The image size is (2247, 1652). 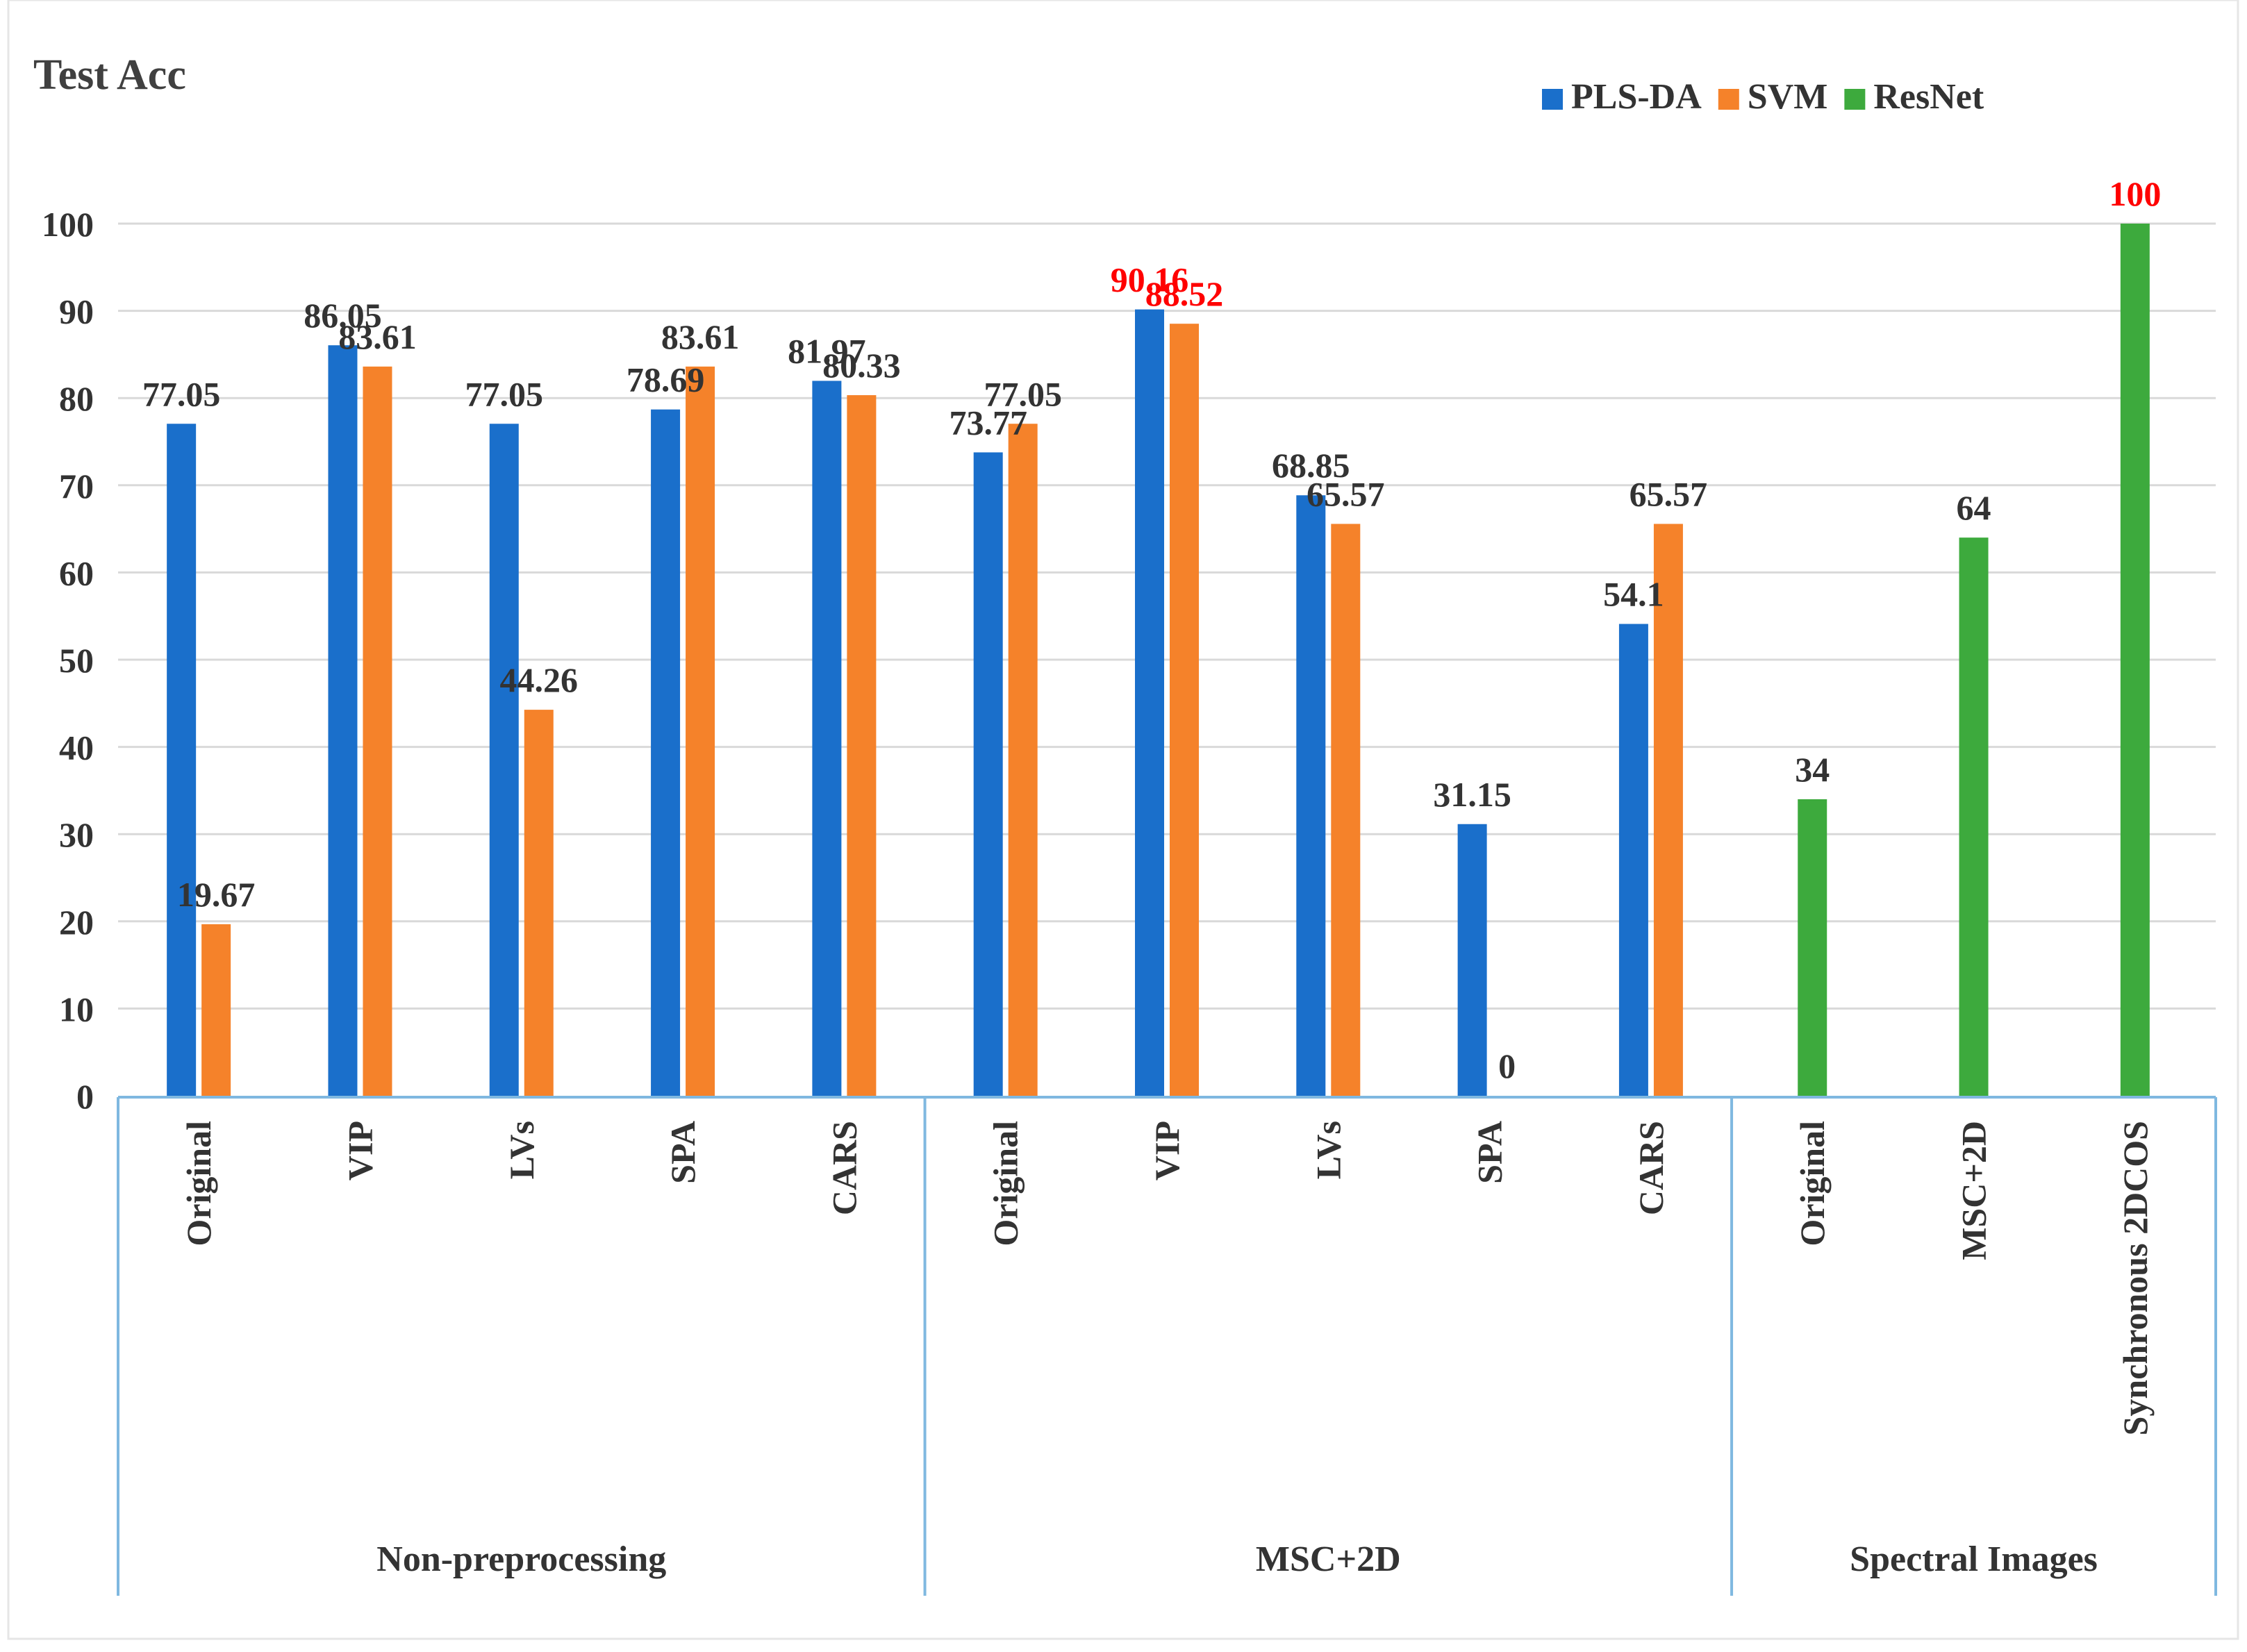 I want to click on data-label: 81.97, so click(x=827, y=350).